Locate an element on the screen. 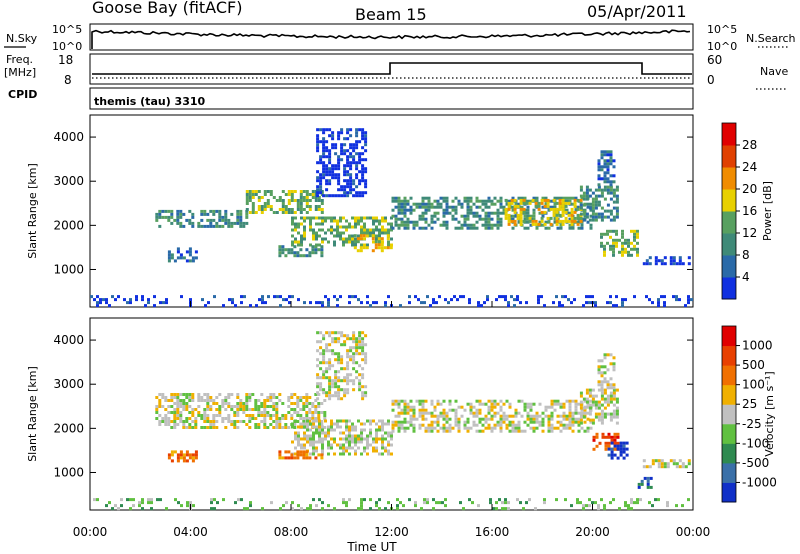 This screenshot has height=554, width=800. nsearch-bottom-tick: 10^0 is located at coordinates (722, 46).